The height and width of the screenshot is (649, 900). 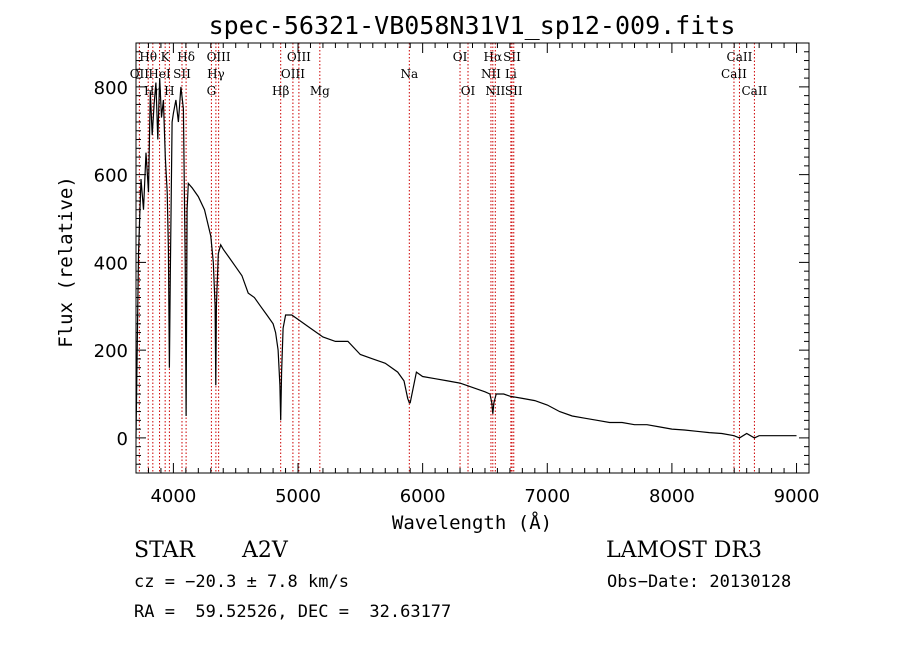 What do you see at coordinates (169, 91) in the screenshot?
I see `spectral-line-label: H` at bounding box center [169, 91].